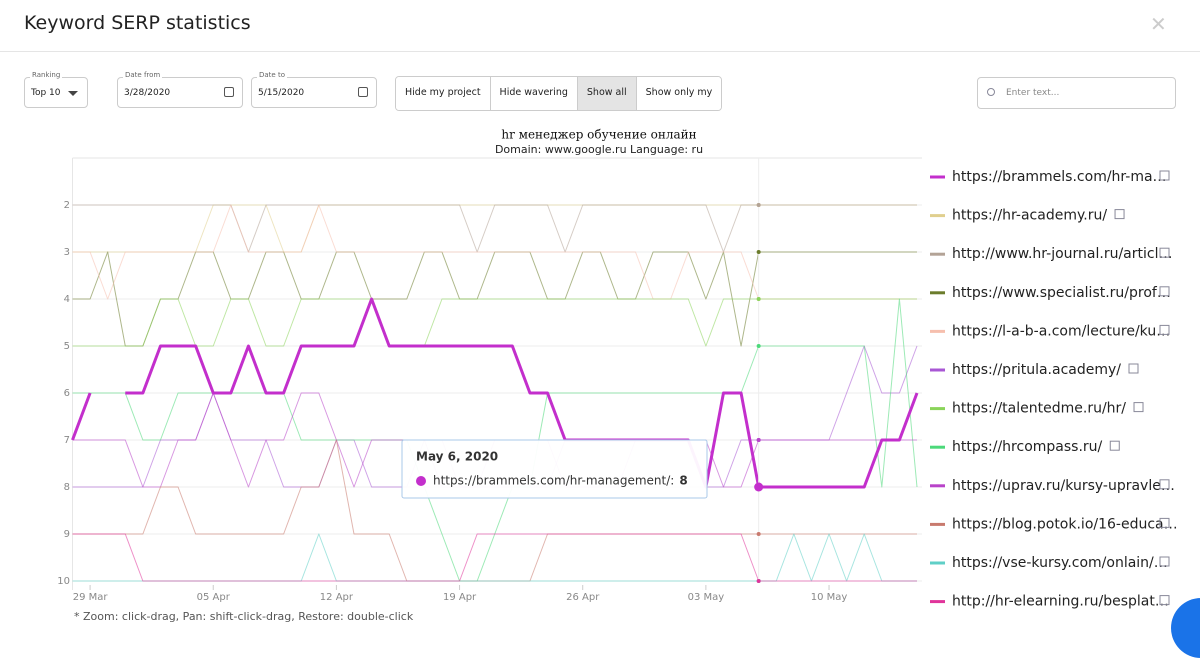  Describe the element at coordinates (829, 597) in the screenshot. I see `x-tick-label: 10 May` at that location.